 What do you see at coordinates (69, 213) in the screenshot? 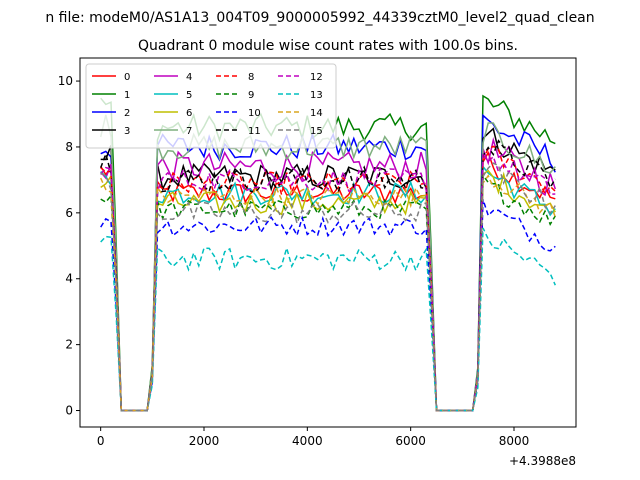
I see `y-tick-label: 6` at bounding box center [69, 213].